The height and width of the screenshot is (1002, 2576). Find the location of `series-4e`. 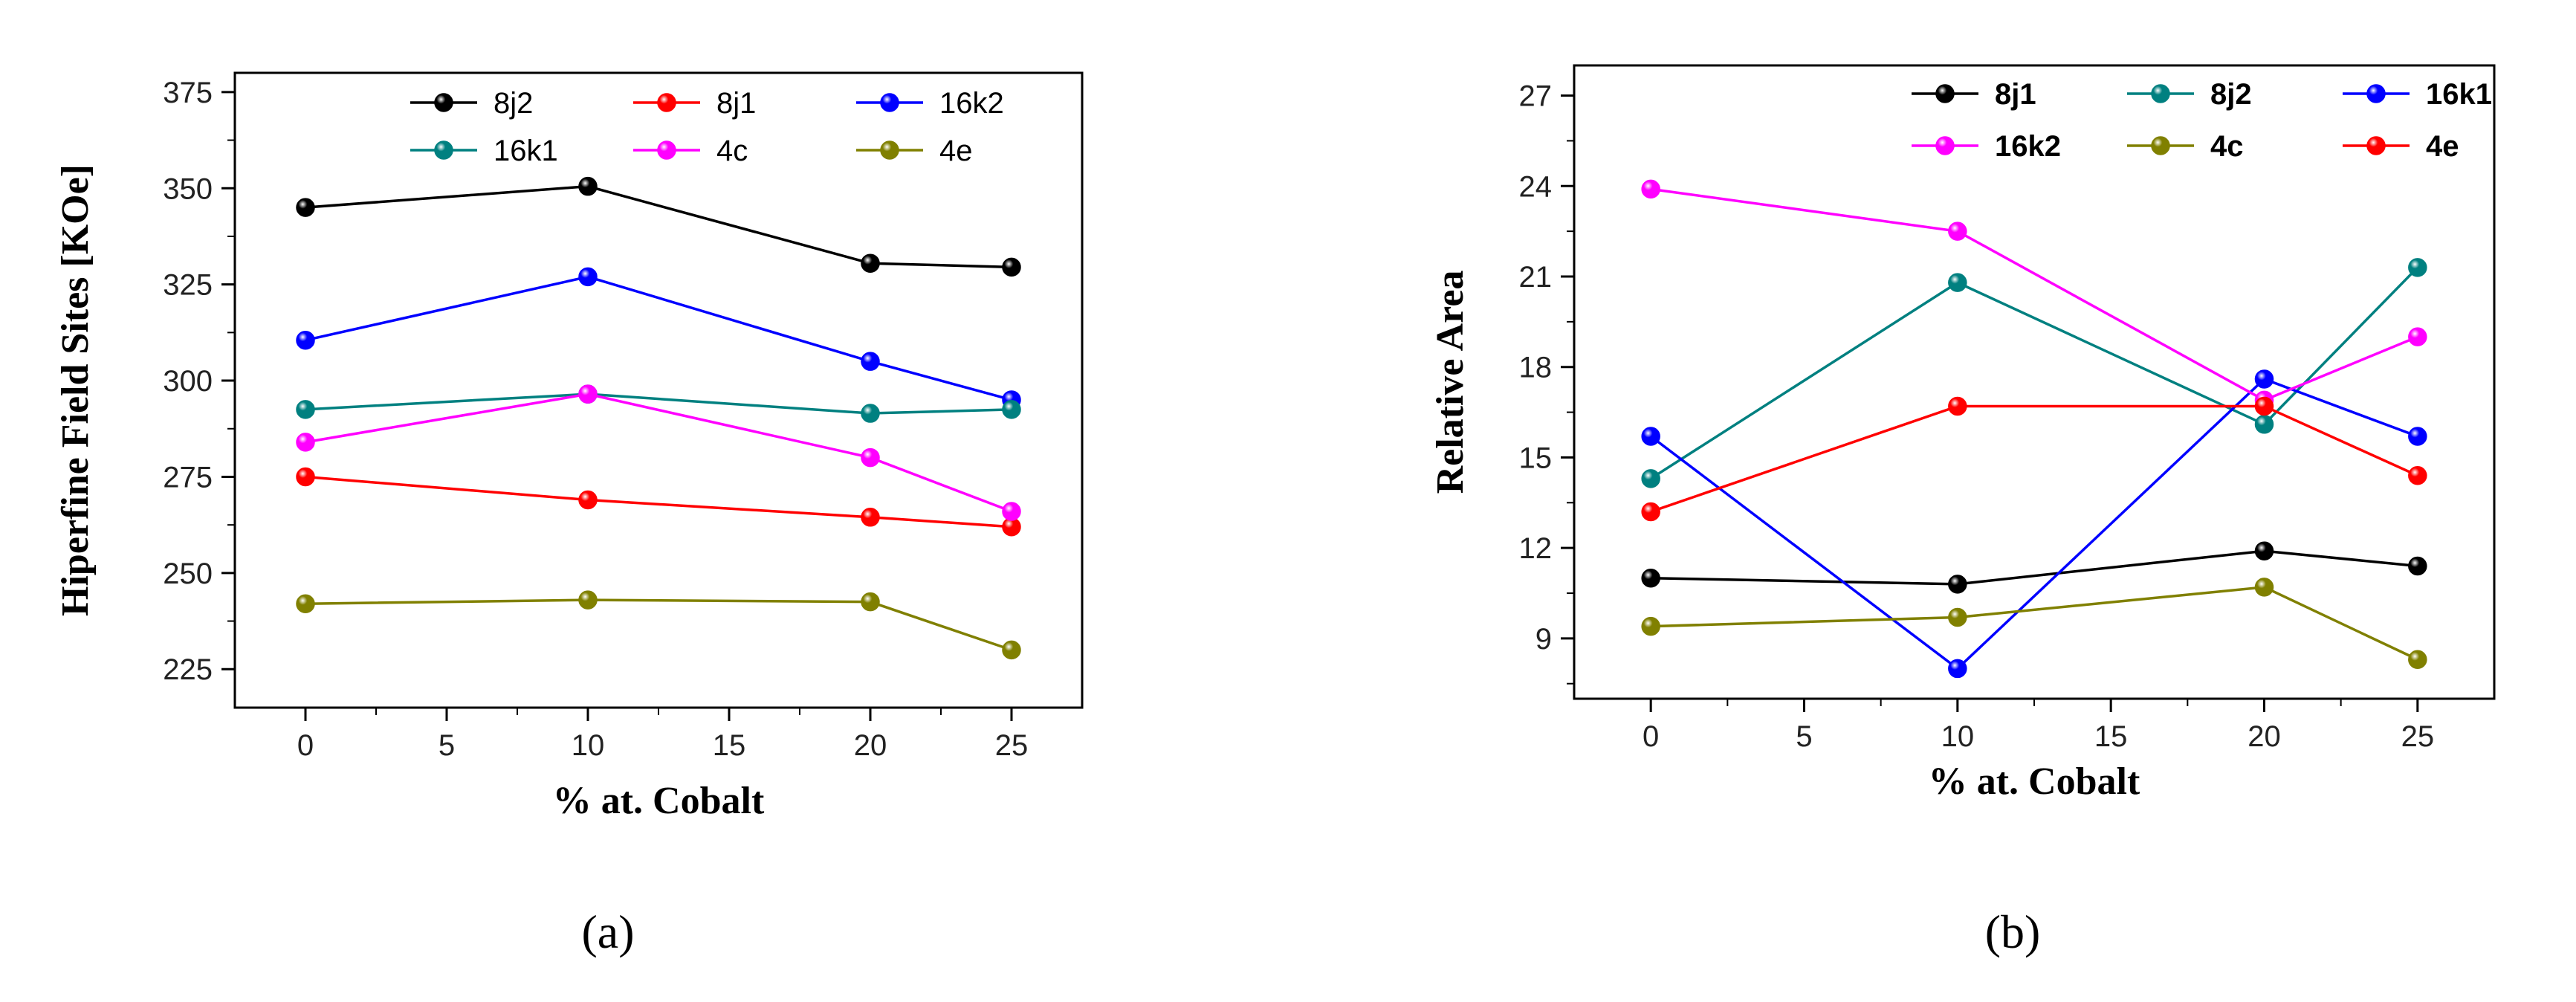

series-4e is located at coordinates (2034, 459).